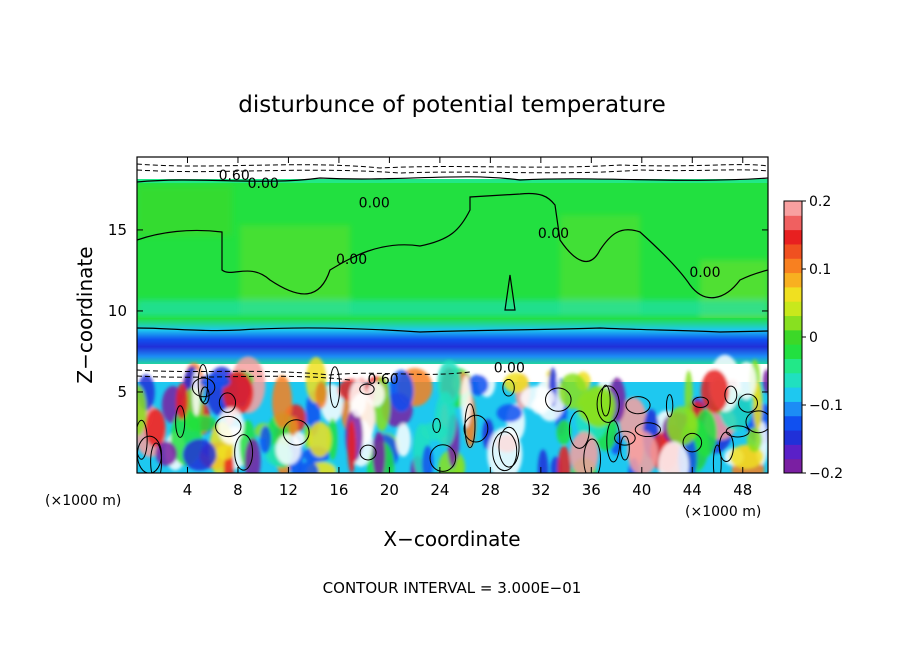 The width and height of the screenshot is (904, 654). What do you see at coordinates (452, 181) in the screenshot?
I see `top-thin-band` at bounding box center [452, 181].